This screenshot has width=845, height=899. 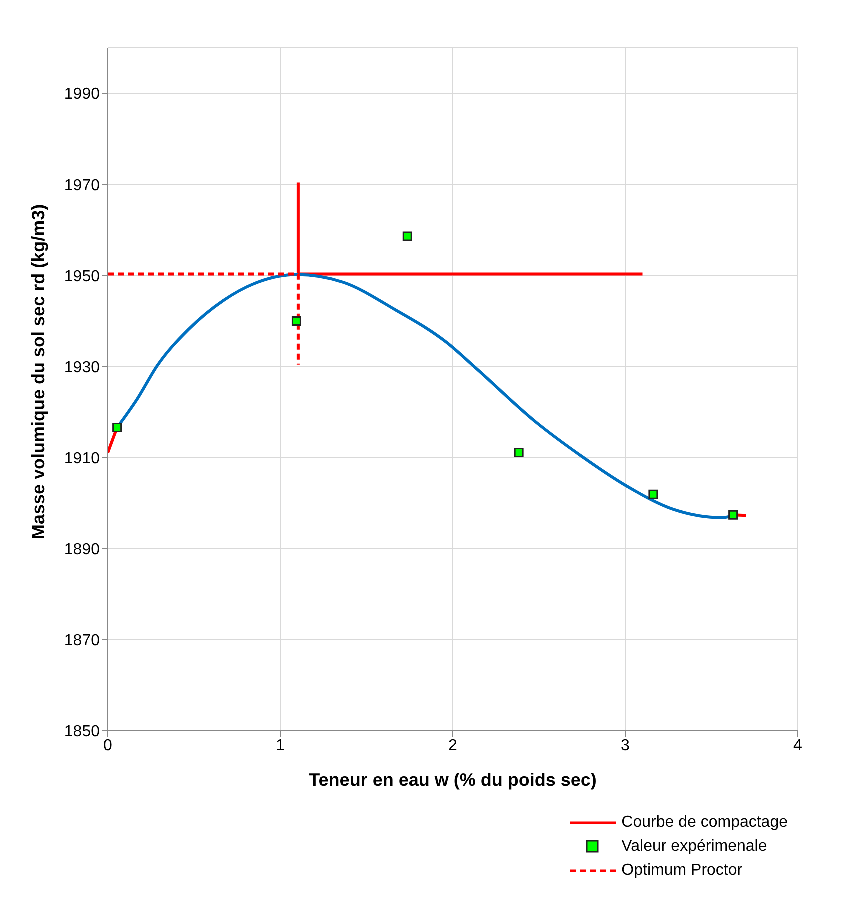 What do you see at coordinates (453, 780) in the screenshot?
I see `x-axis-title: Teneur en eau w (% du poids sec)` at bounding box center [453, 780].